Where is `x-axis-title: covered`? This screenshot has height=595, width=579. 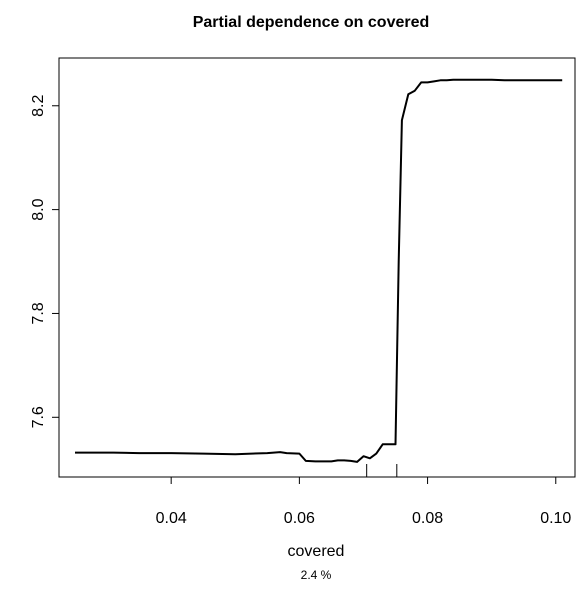 x-axis-title: covered is located at coordinates (316, 551).